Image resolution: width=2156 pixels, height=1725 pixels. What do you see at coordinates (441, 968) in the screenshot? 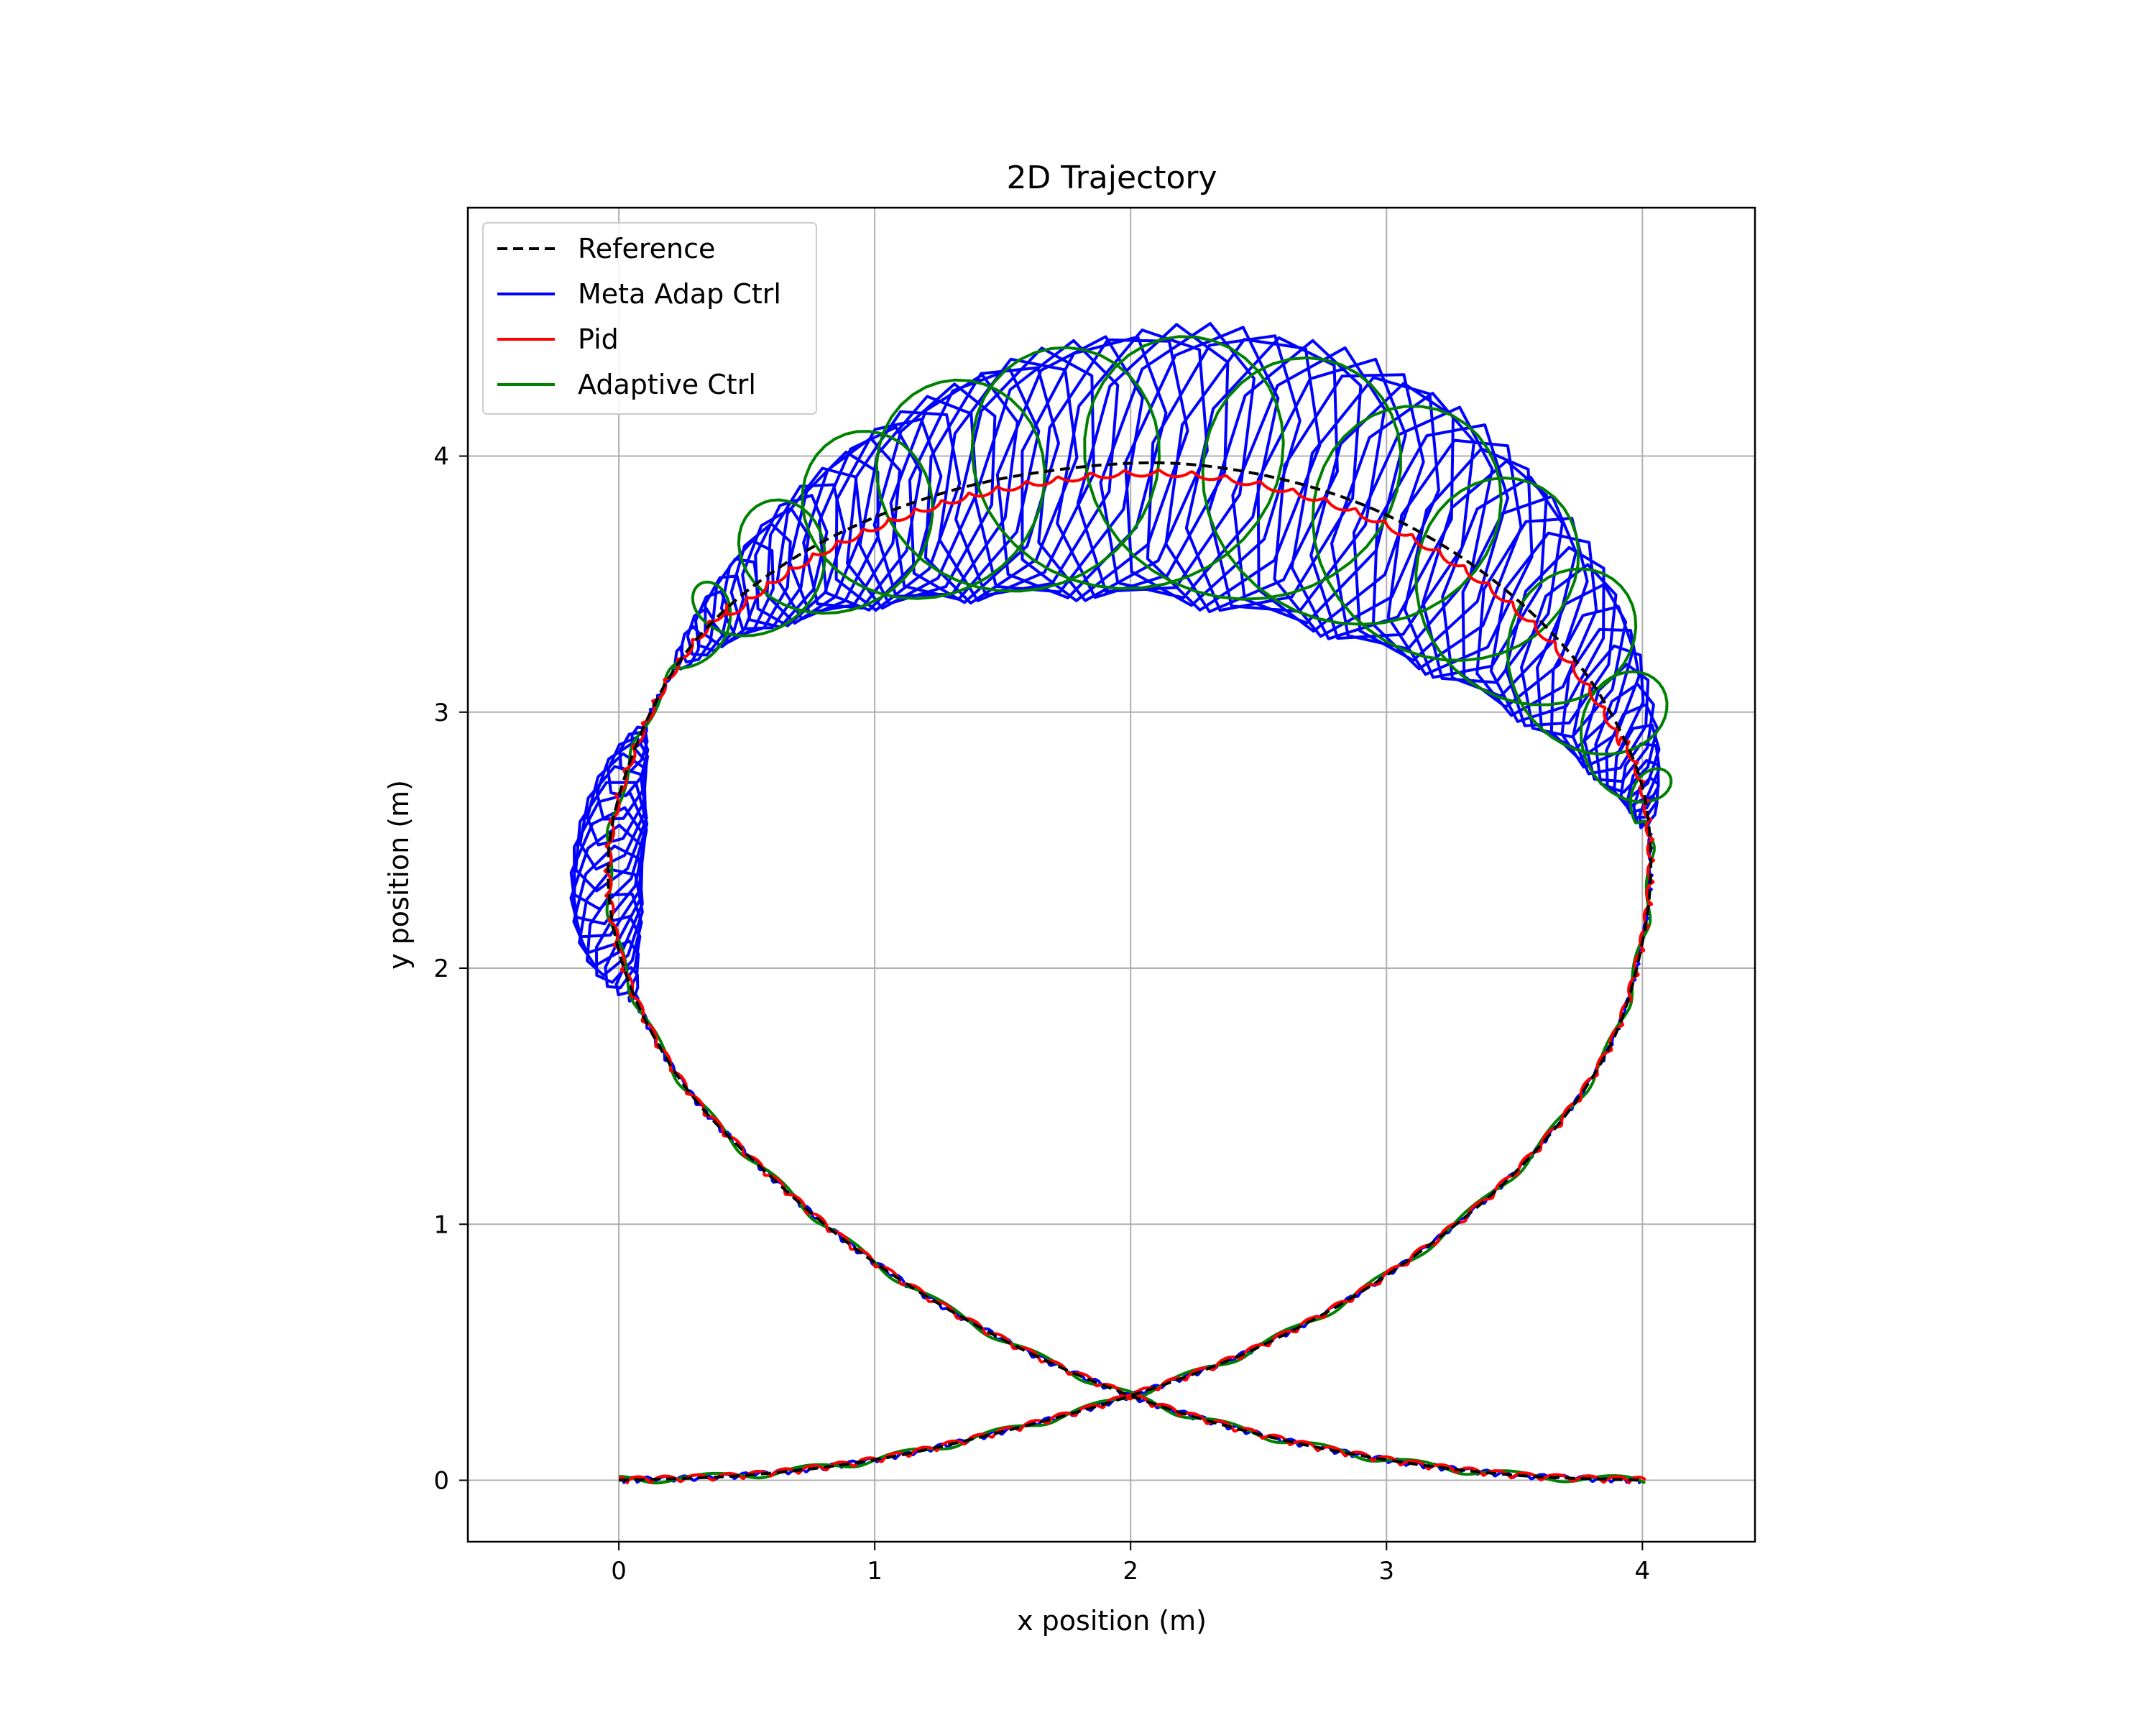
I see `y-tick-label: 2` at bounding box center [441, 968].